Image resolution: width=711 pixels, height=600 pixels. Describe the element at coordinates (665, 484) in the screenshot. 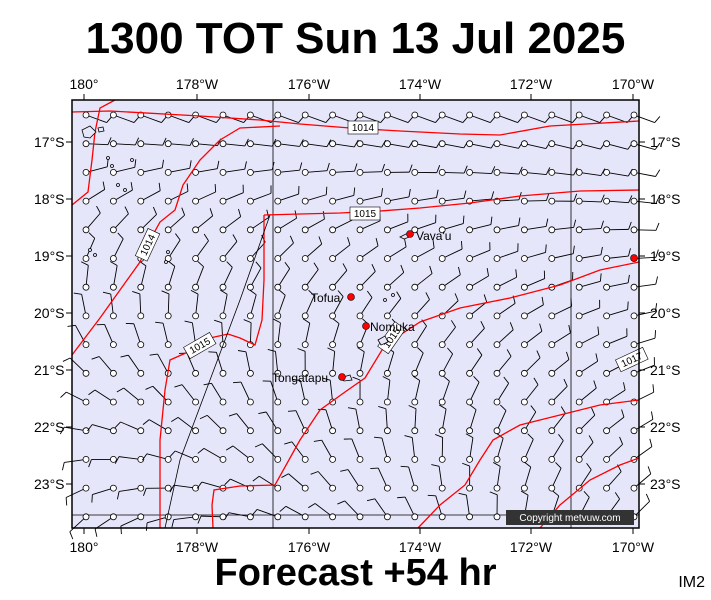

I see `lat-label-right-23s: 23°S` at that location.